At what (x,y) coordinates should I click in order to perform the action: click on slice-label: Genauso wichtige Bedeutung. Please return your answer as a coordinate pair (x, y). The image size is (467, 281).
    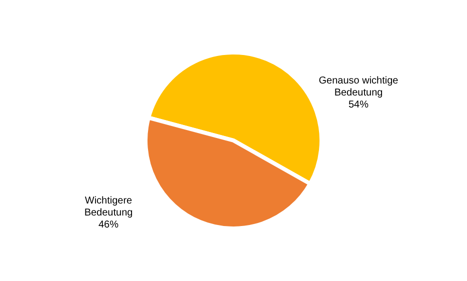
    Looking at the image, I should click on (358, 86).